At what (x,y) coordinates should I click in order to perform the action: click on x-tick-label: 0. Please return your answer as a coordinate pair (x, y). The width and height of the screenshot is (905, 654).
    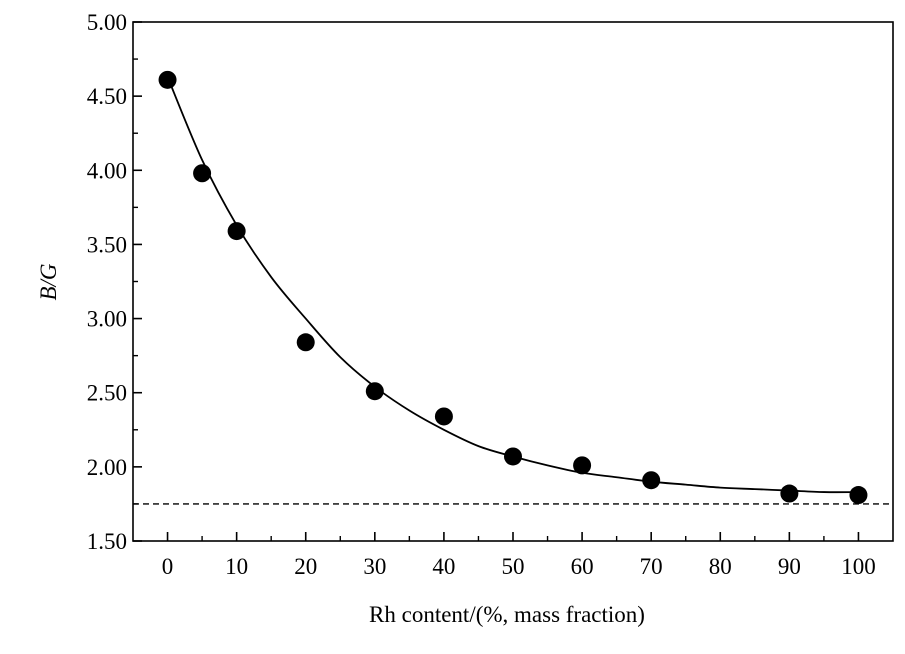
    Looking at the image, I should click on (168, 566).